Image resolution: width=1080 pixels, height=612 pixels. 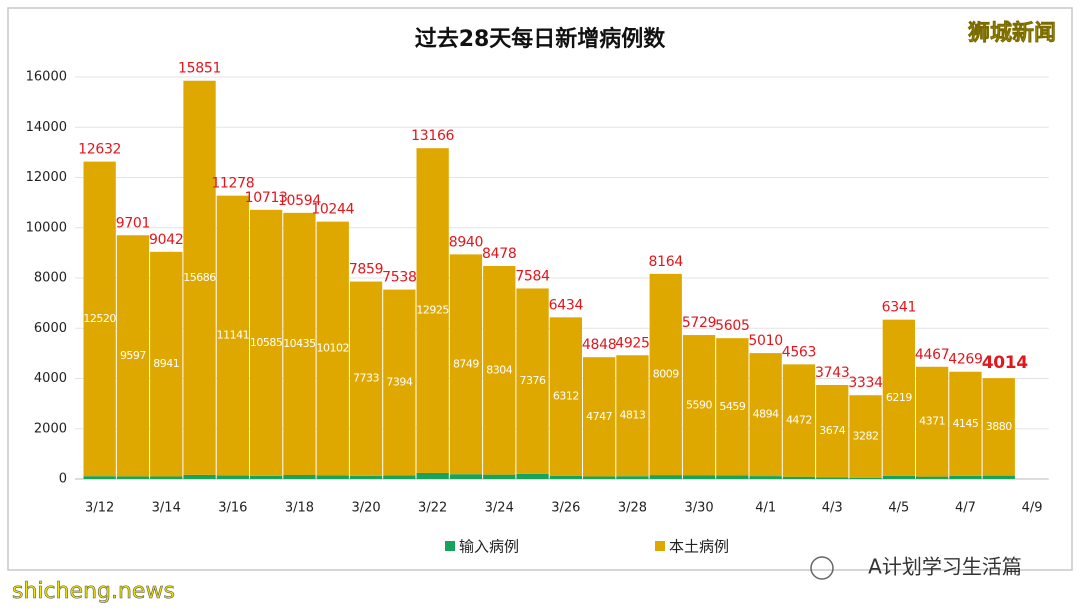 I want to click on value-label: 10435, so click(x=299, y=343).